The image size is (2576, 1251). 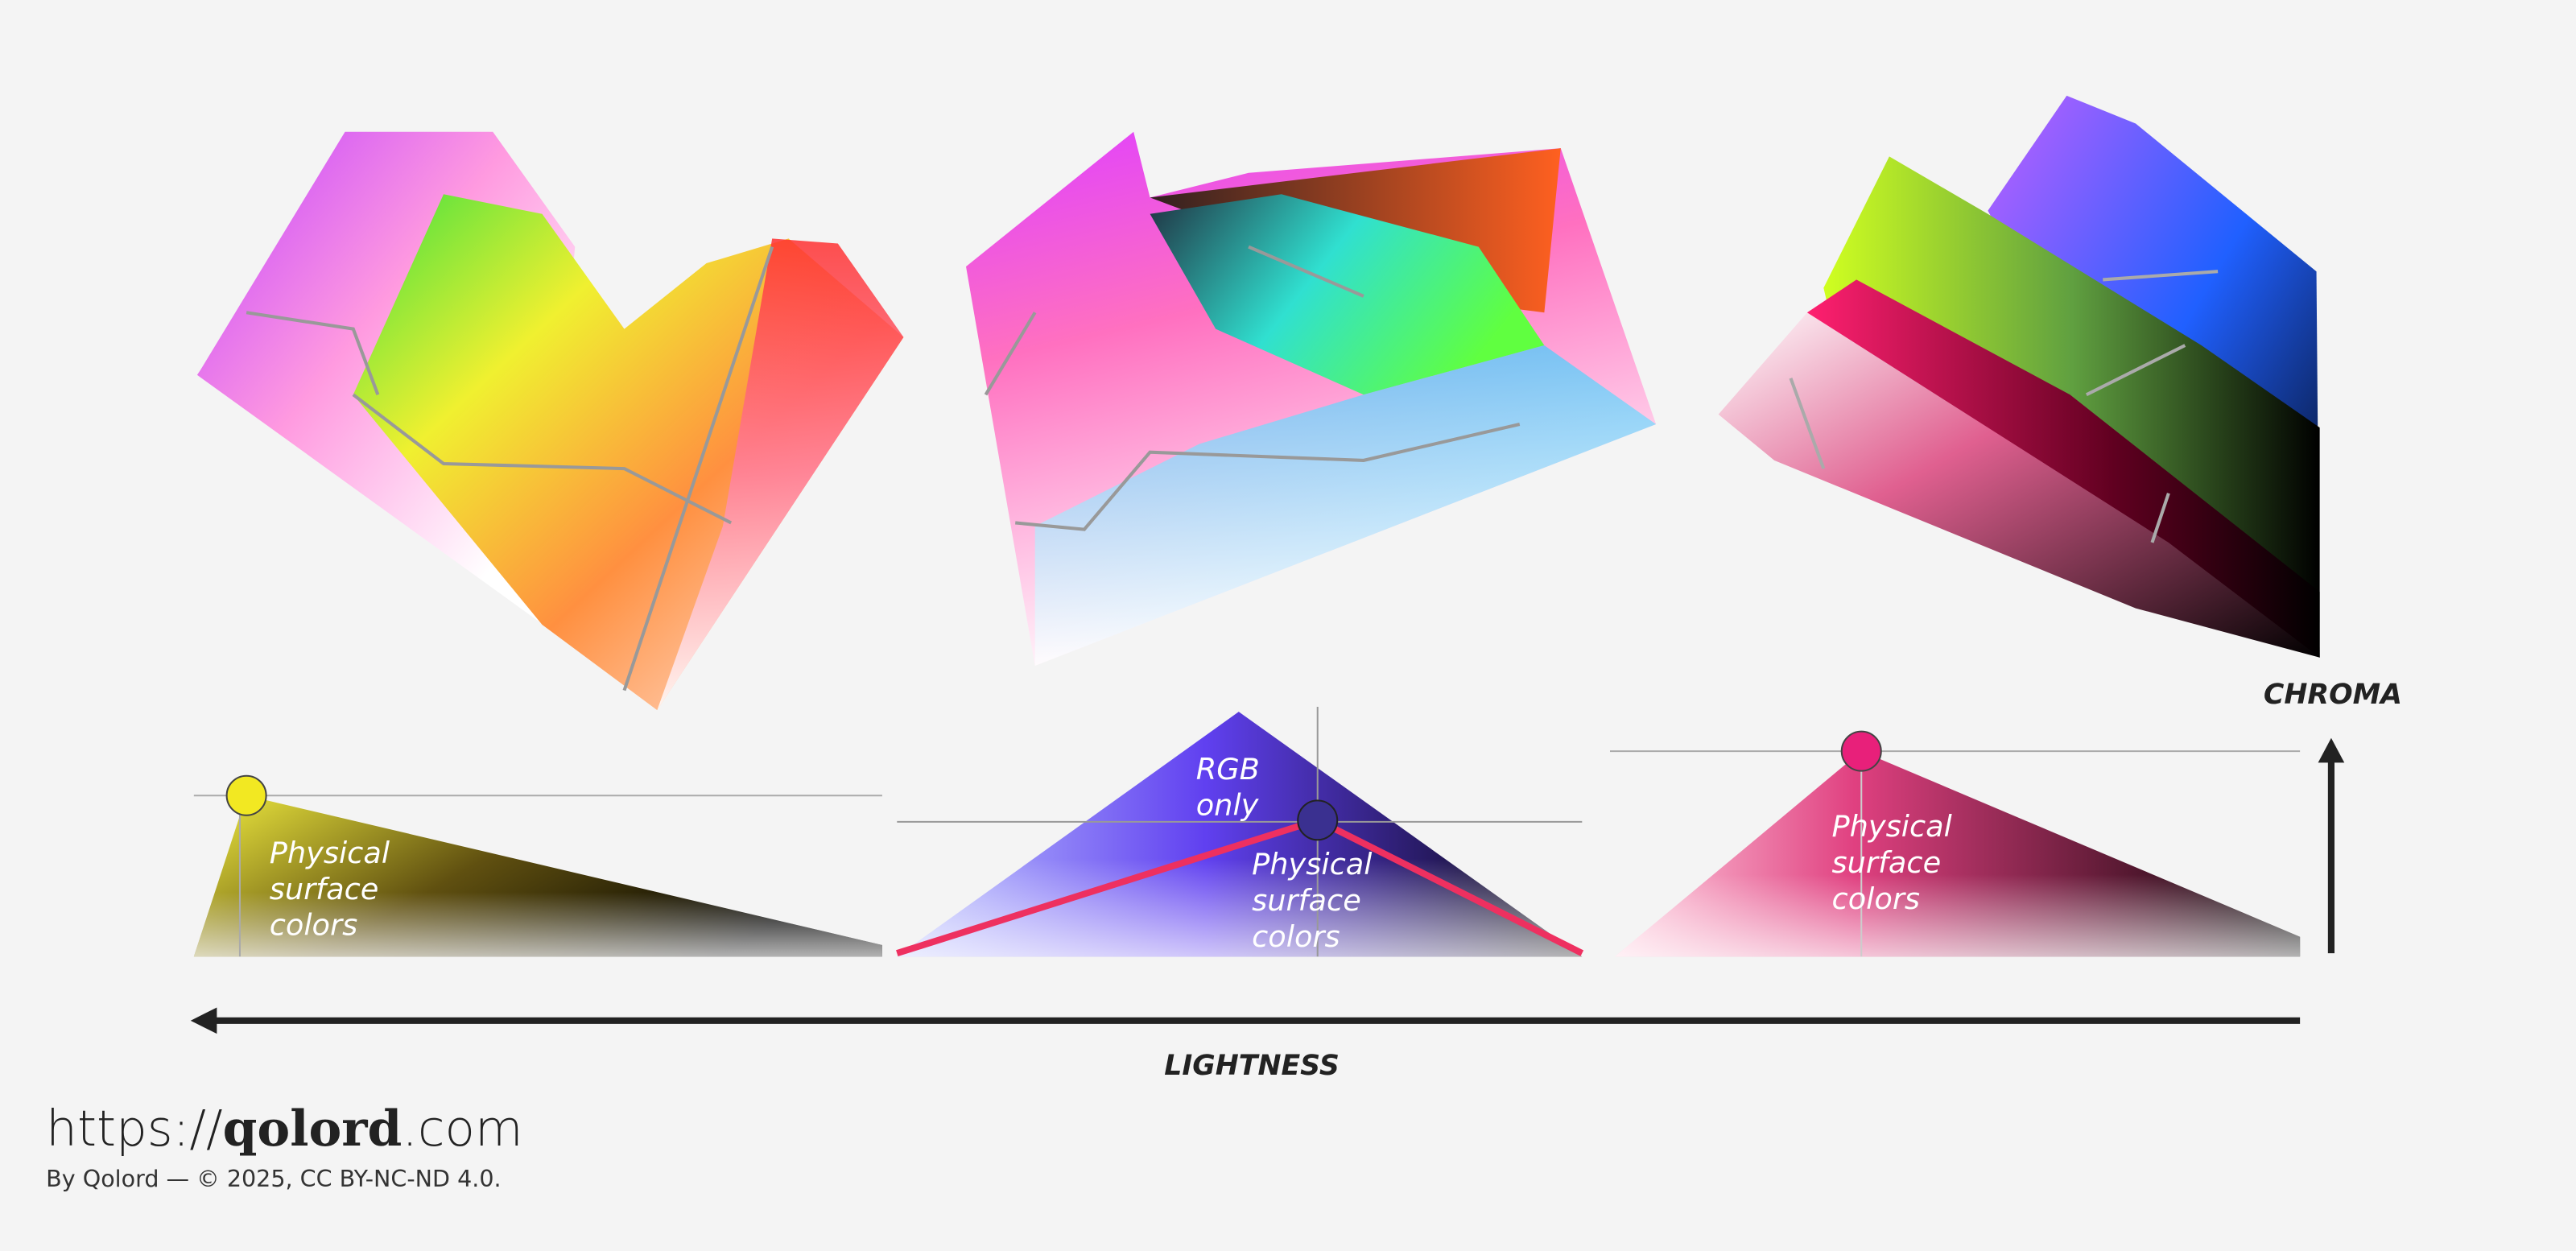 What do you see at coordinates (2333, 695) in the screenshot?
I see `chroma-label: CHROMA` at bounding box center [2333, 695].